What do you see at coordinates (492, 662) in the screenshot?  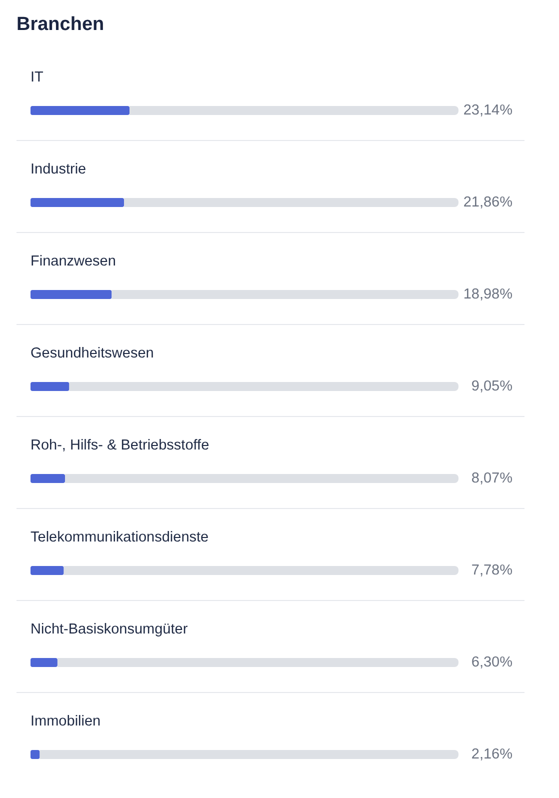 I see `data-label: 6,30%` at bounding box center [492, 662].